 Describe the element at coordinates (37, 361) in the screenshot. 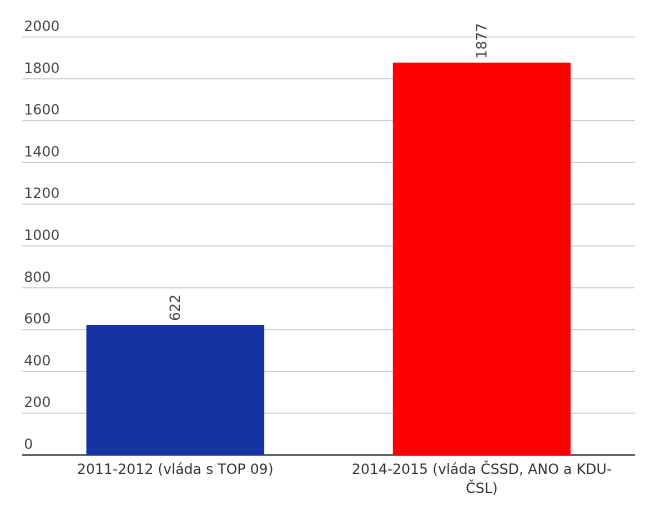

I see `y-tick-label: 400` at that location.